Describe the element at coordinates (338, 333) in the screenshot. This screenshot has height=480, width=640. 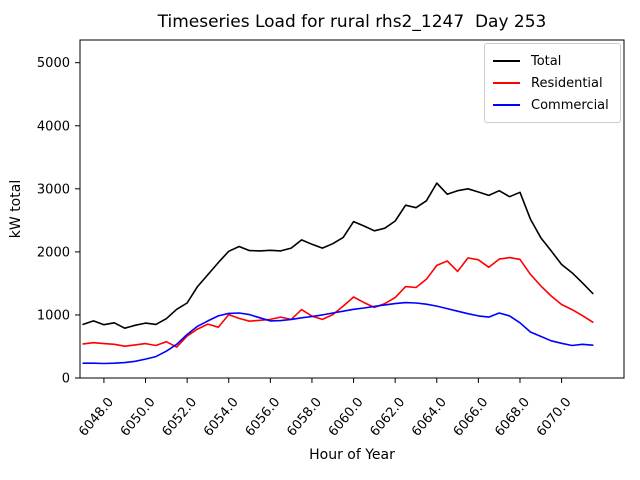
I see `series-line-commercial` at that location.